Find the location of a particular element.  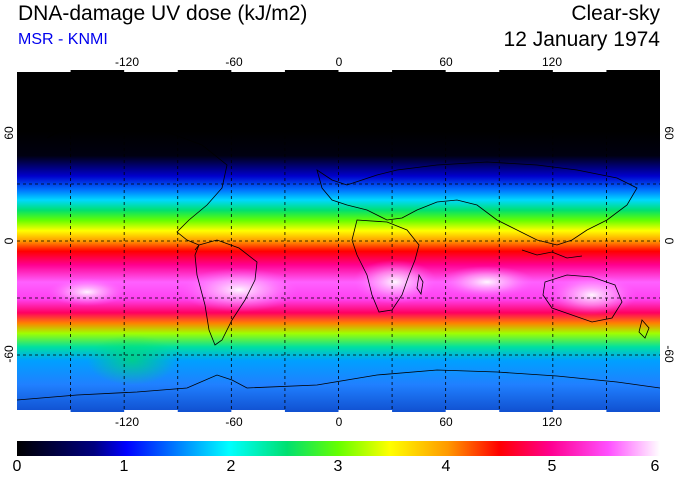

coastline-madagascar is located at coordinates (420, 284).